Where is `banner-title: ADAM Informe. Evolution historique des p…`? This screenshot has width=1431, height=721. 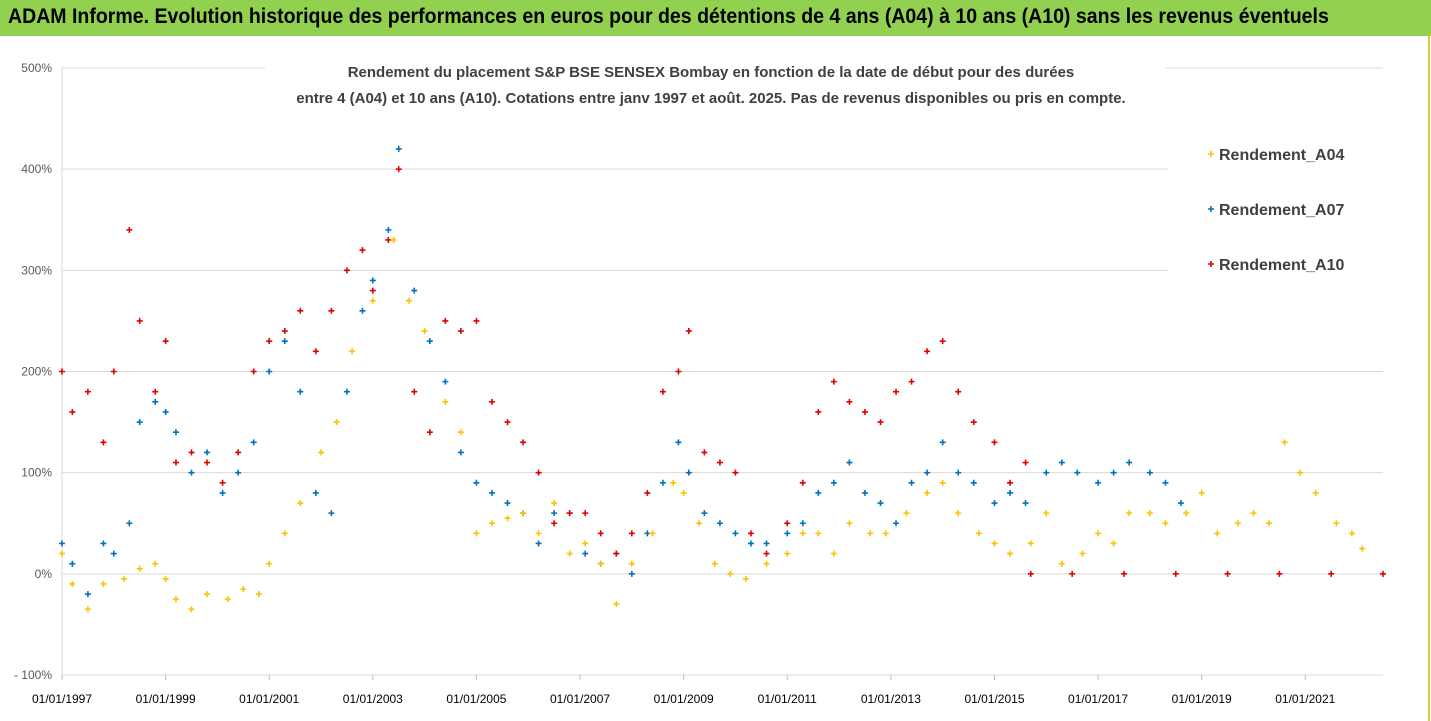 banner-title: ADAM Informe. Evolution historique des p… is located at coordinates (668, 16).